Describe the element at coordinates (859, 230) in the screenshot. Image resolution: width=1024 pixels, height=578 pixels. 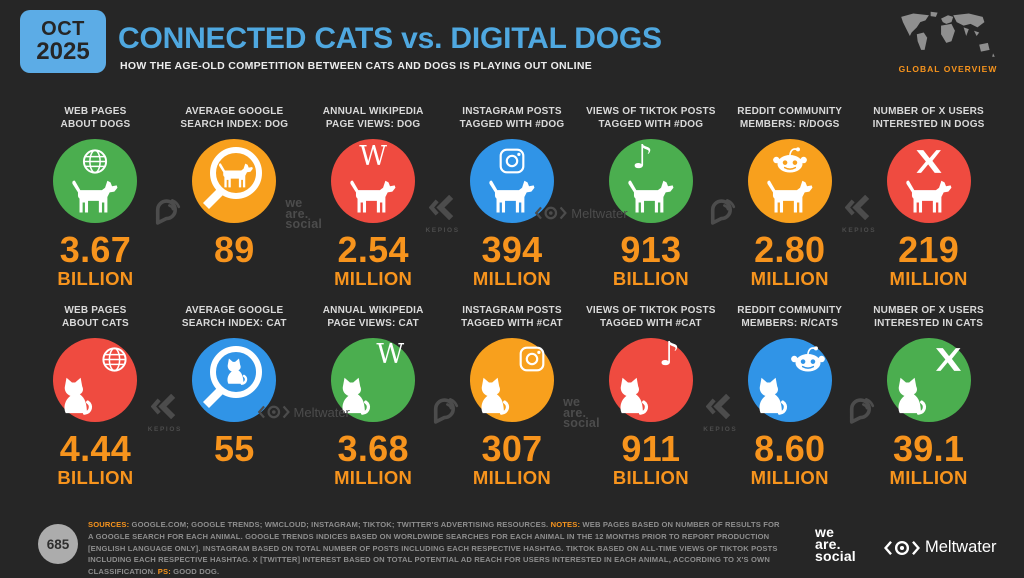
I see `kepios-wordmark: KEPIOS` at that location.